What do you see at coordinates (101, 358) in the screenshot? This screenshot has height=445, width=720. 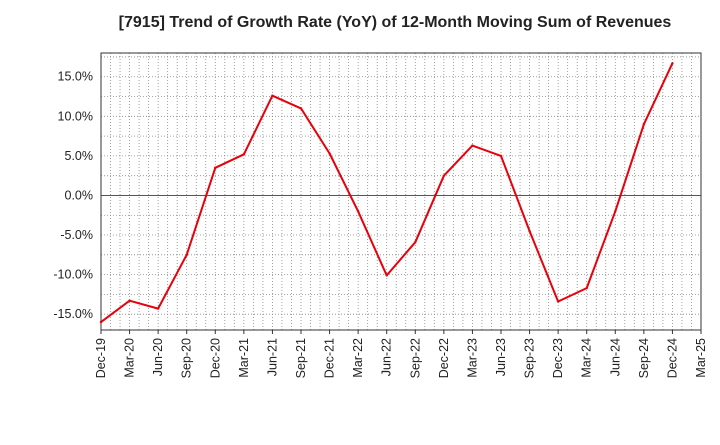 I see `x-tick-label: Dec-19` at bounding box center [101, 358].